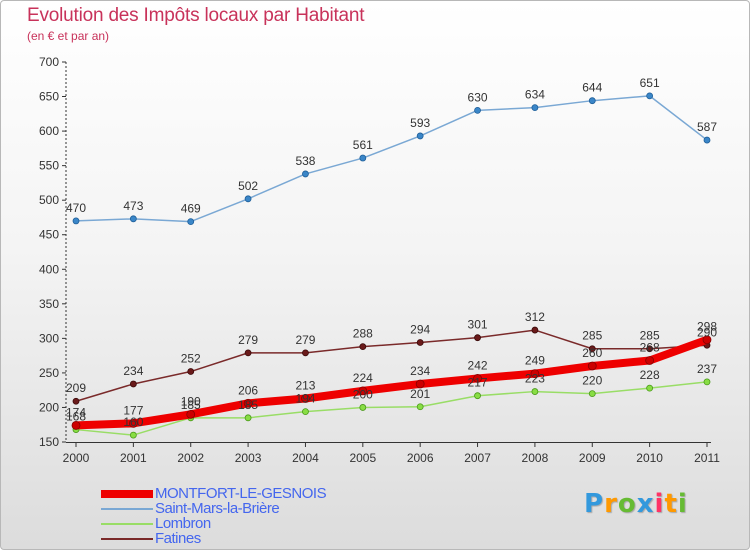  What do you see at coordinates (76, 458) in the screenshot?
I see `x-tick-label: 2000` at bounding box center [76, 458].